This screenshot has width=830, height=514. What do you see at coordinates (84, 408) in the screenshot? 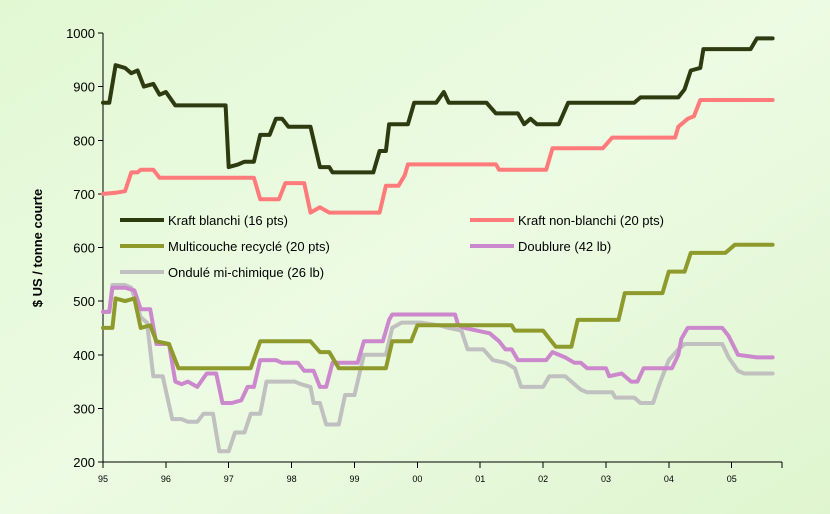
I see `y-tick-label: 300` at bounding box center [84, 408].